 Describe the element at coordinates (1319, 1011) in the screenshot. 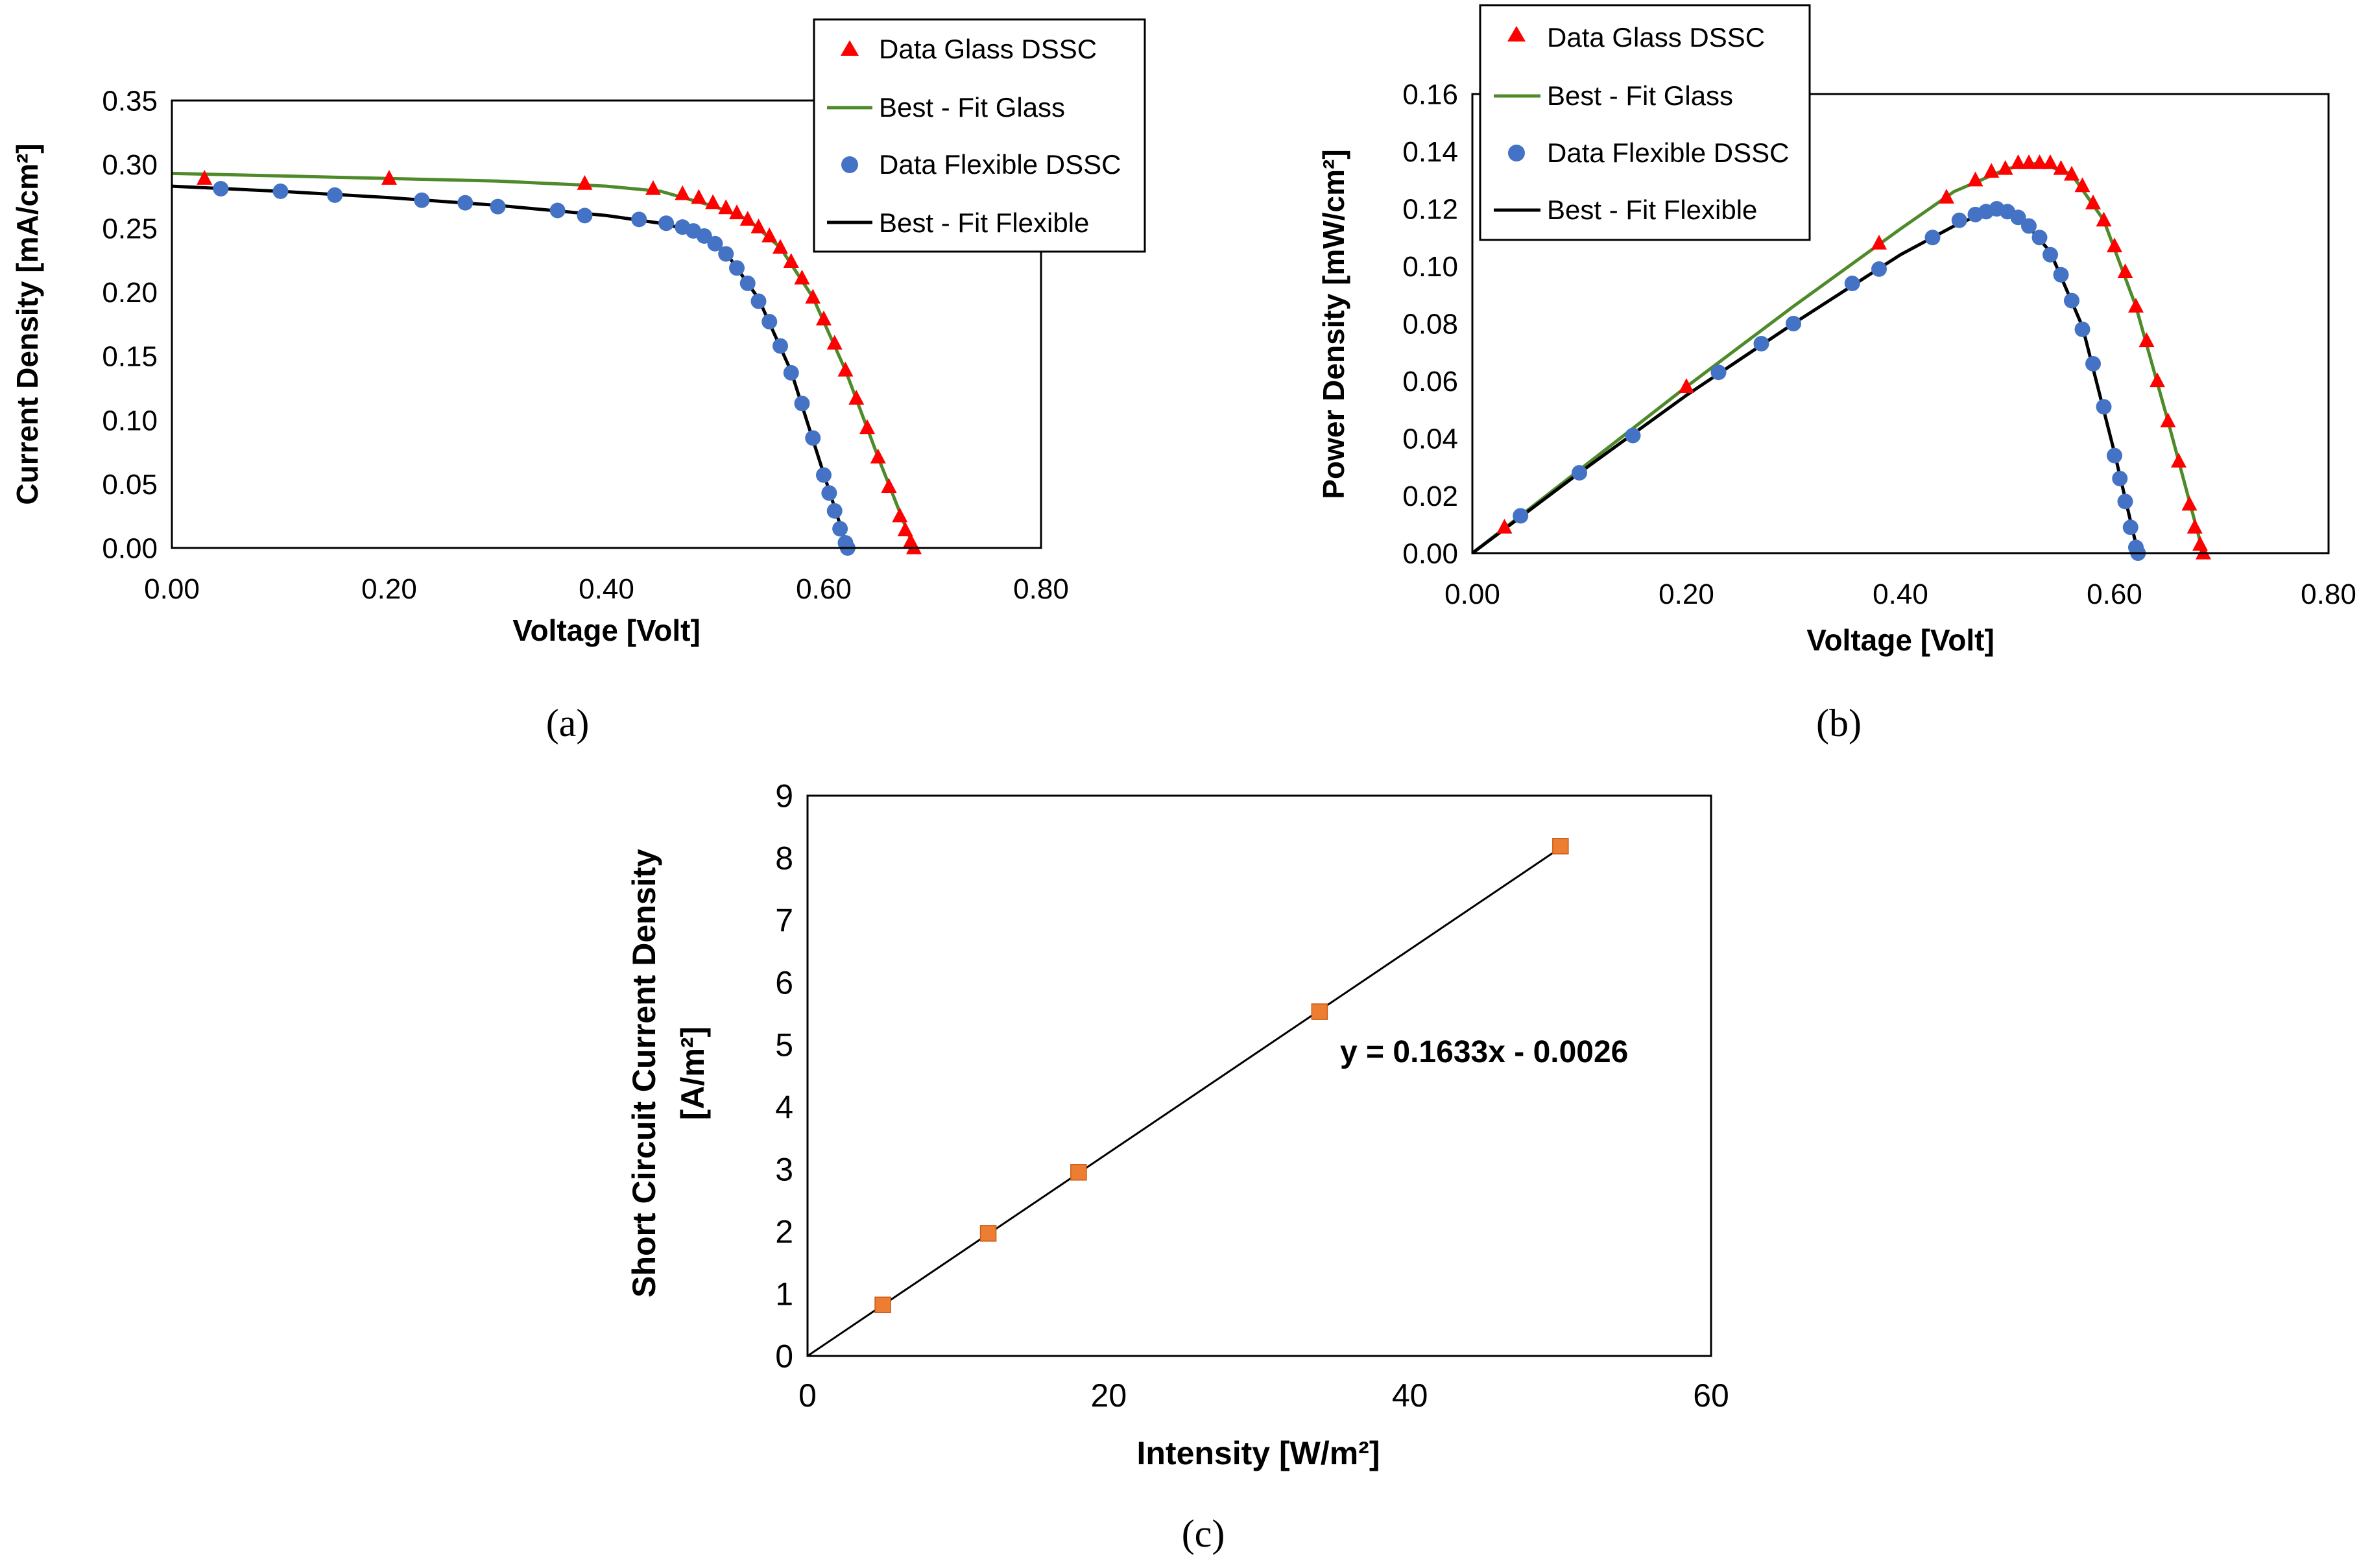

I see `data-point-square` at that location.